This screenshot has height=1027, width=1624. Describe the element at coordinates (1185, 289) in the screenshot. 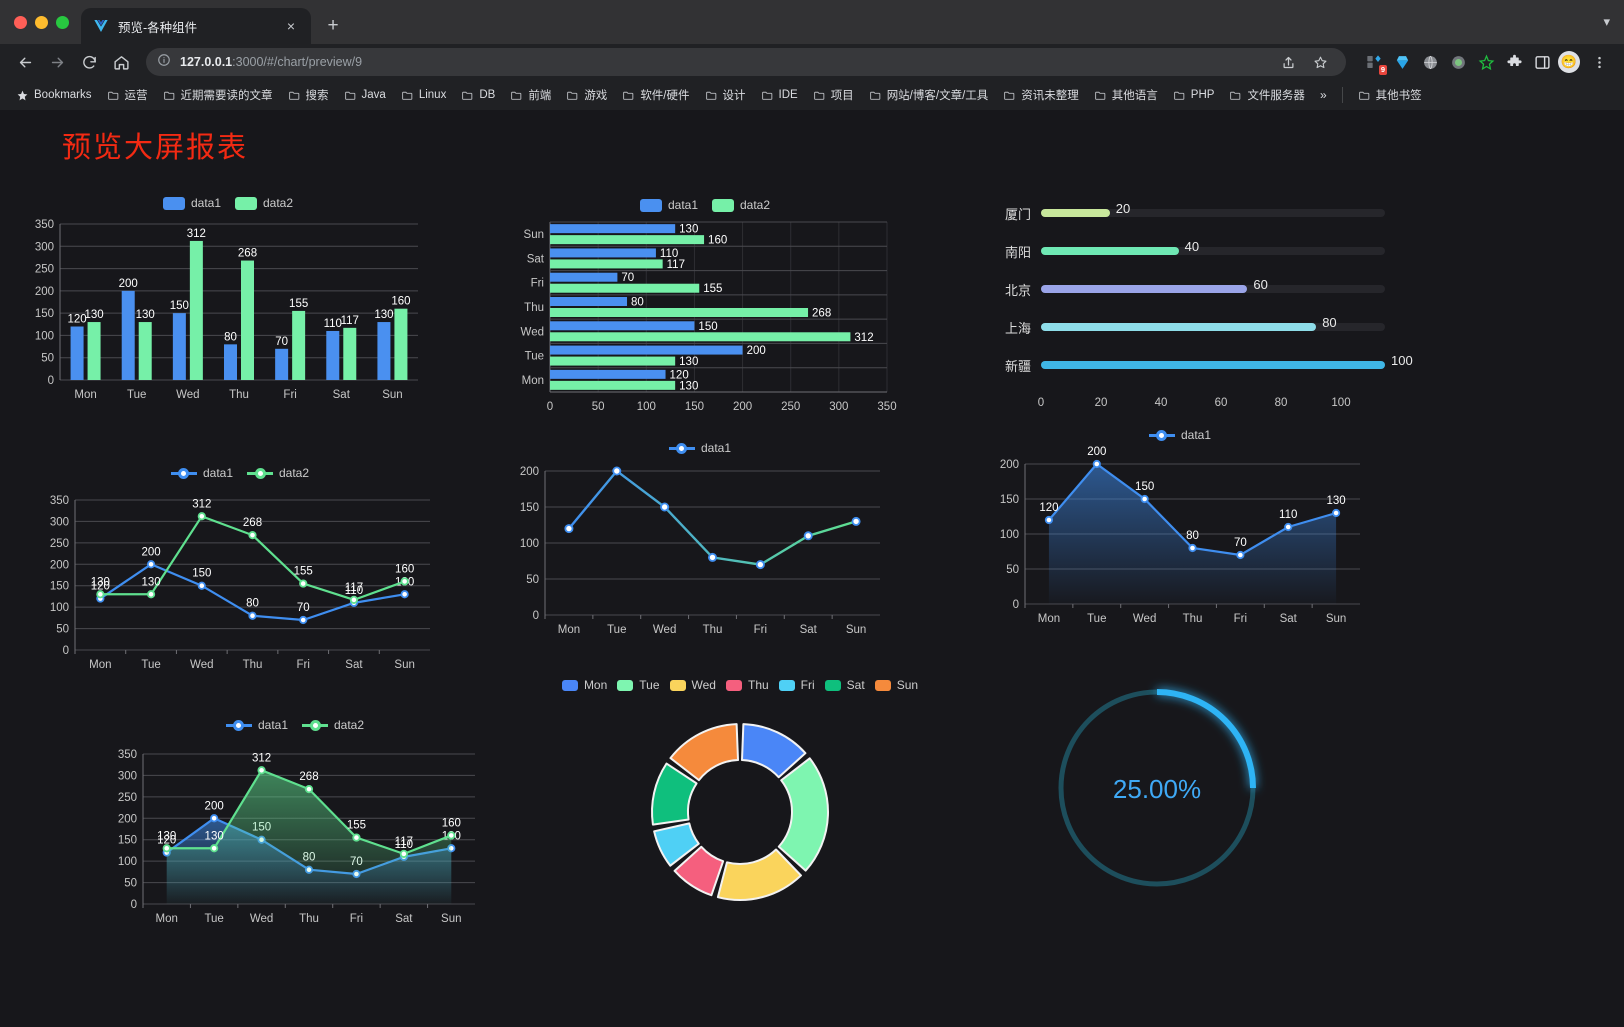

I see `progress-row: 北京 60` at that location.